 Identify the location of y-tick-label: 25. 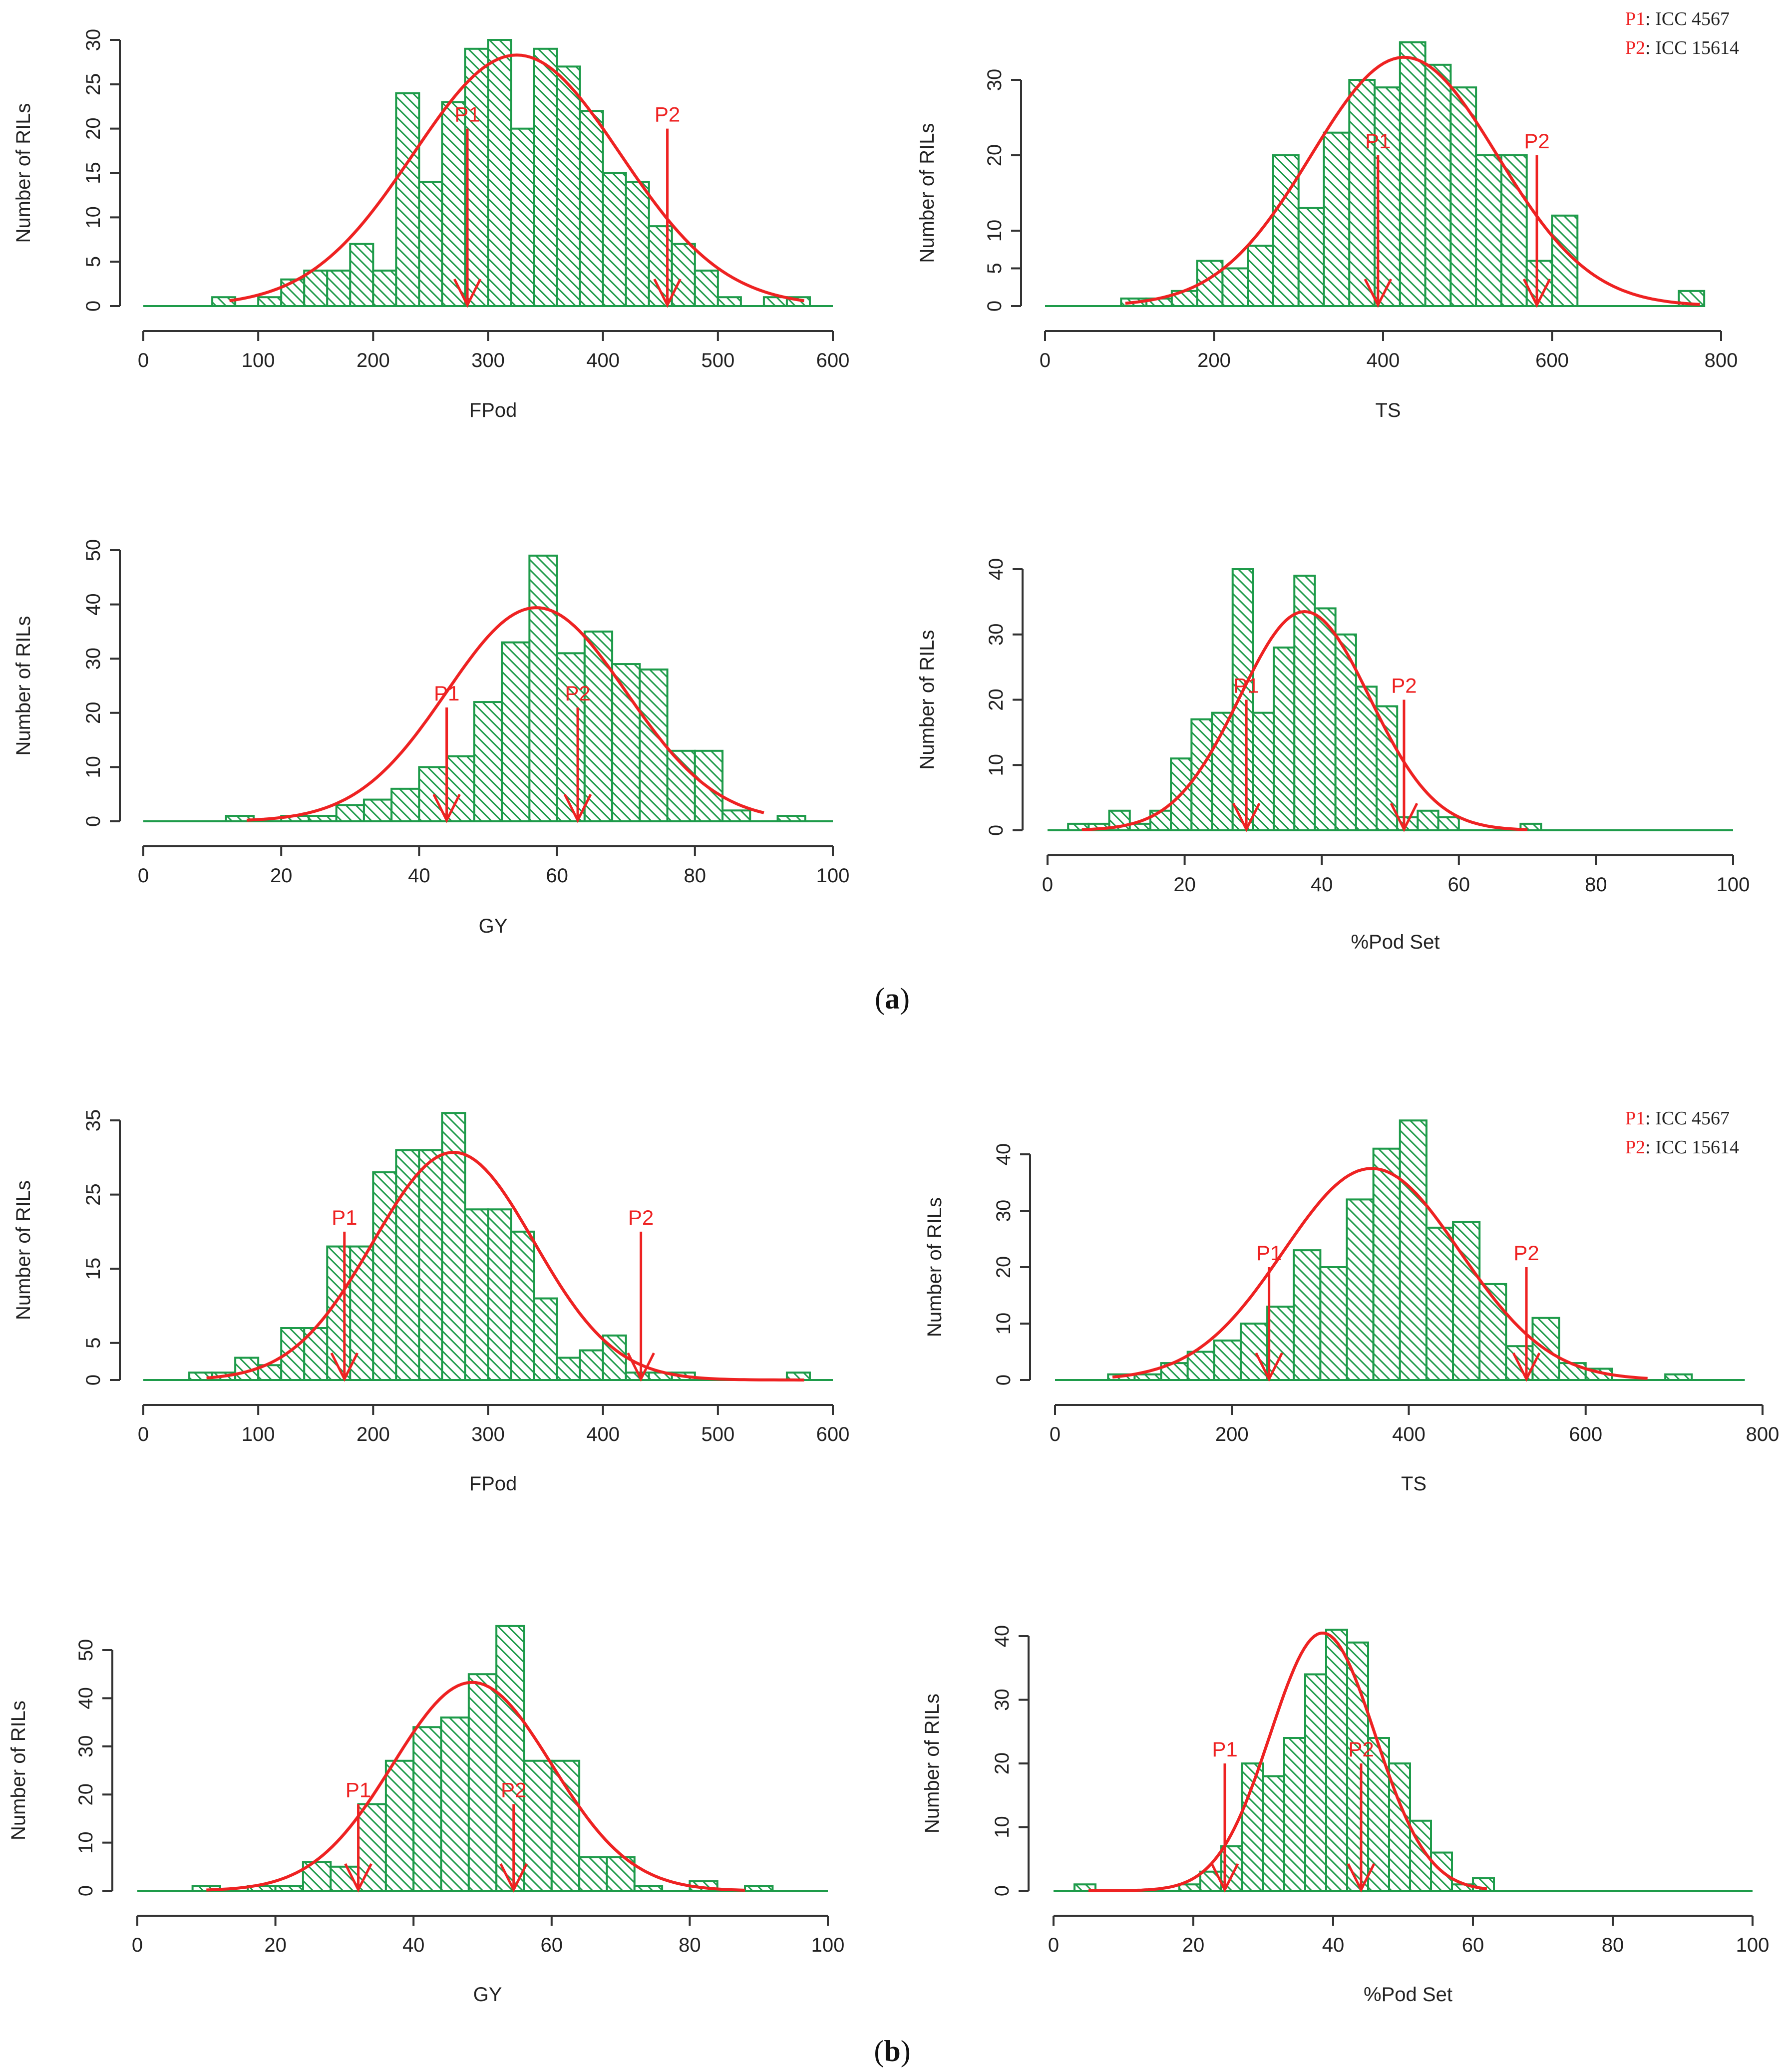
(93, 1195).